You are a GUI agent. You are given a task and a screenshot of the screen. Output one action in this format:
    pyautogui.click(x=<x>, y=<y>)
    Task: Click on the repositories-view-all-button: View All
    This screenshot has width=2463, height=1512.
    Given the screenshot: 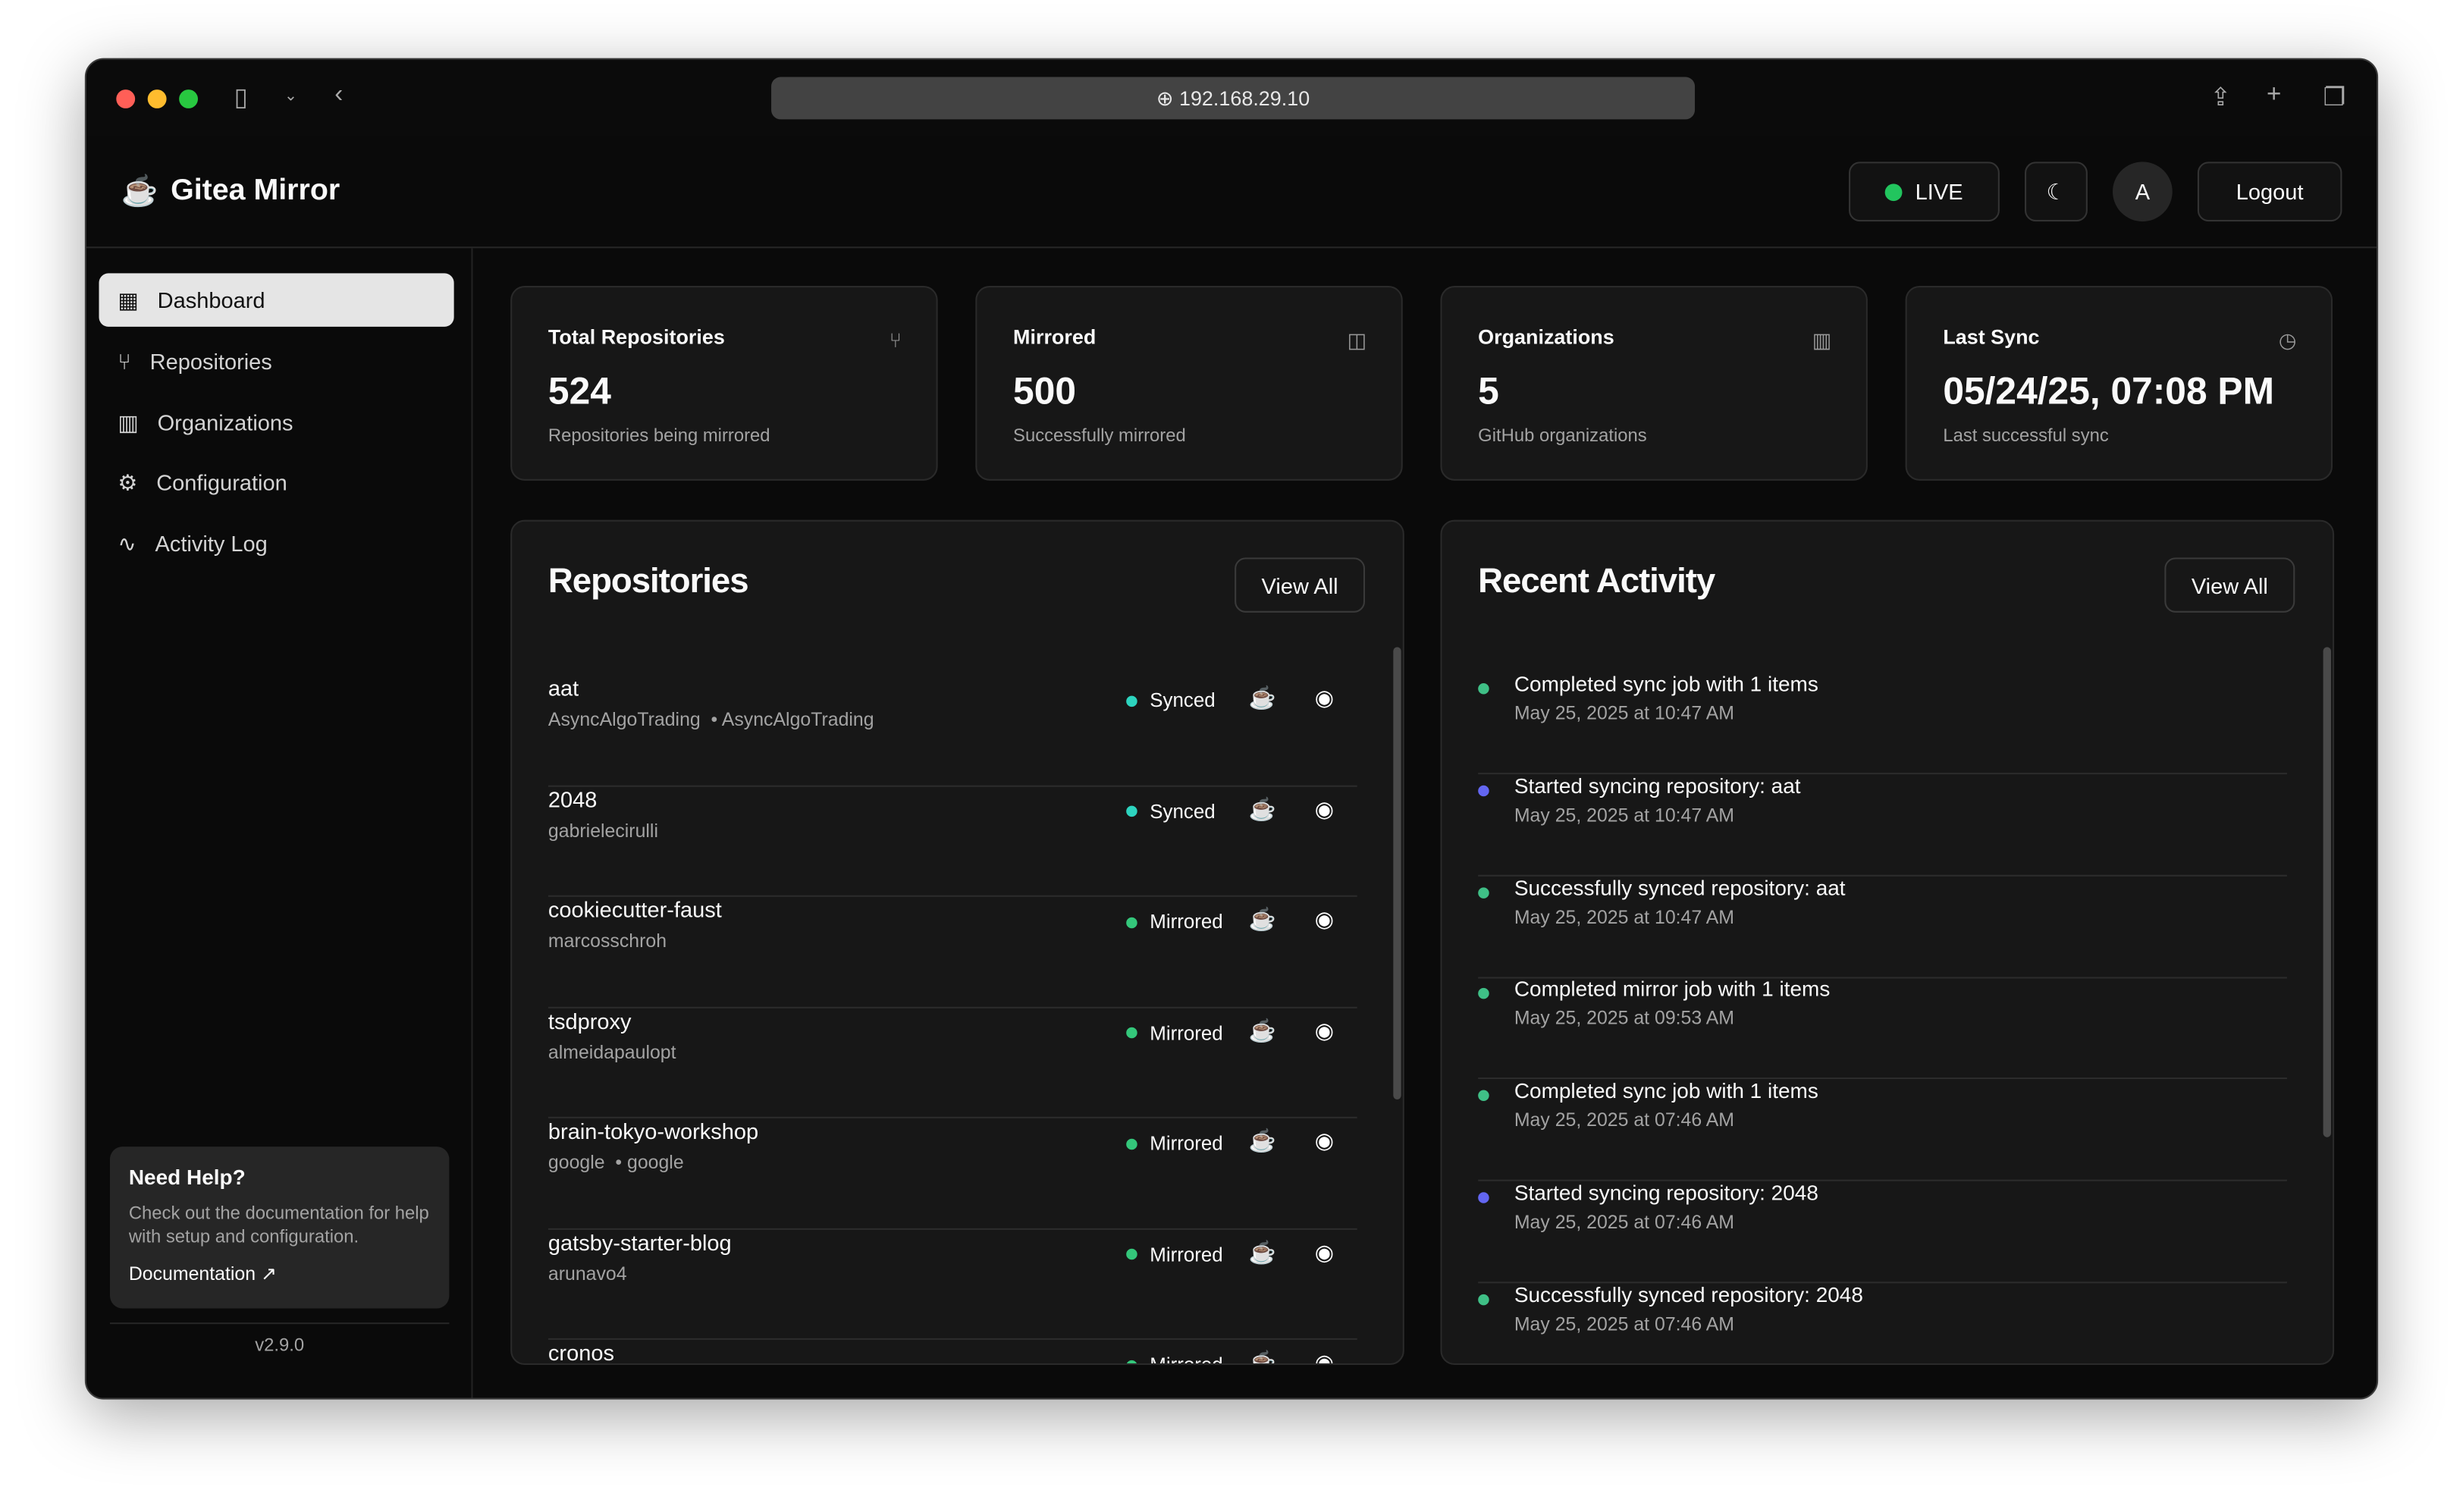 What is the action you would take?
    pyautogui.click(x=1300, y=585)
    